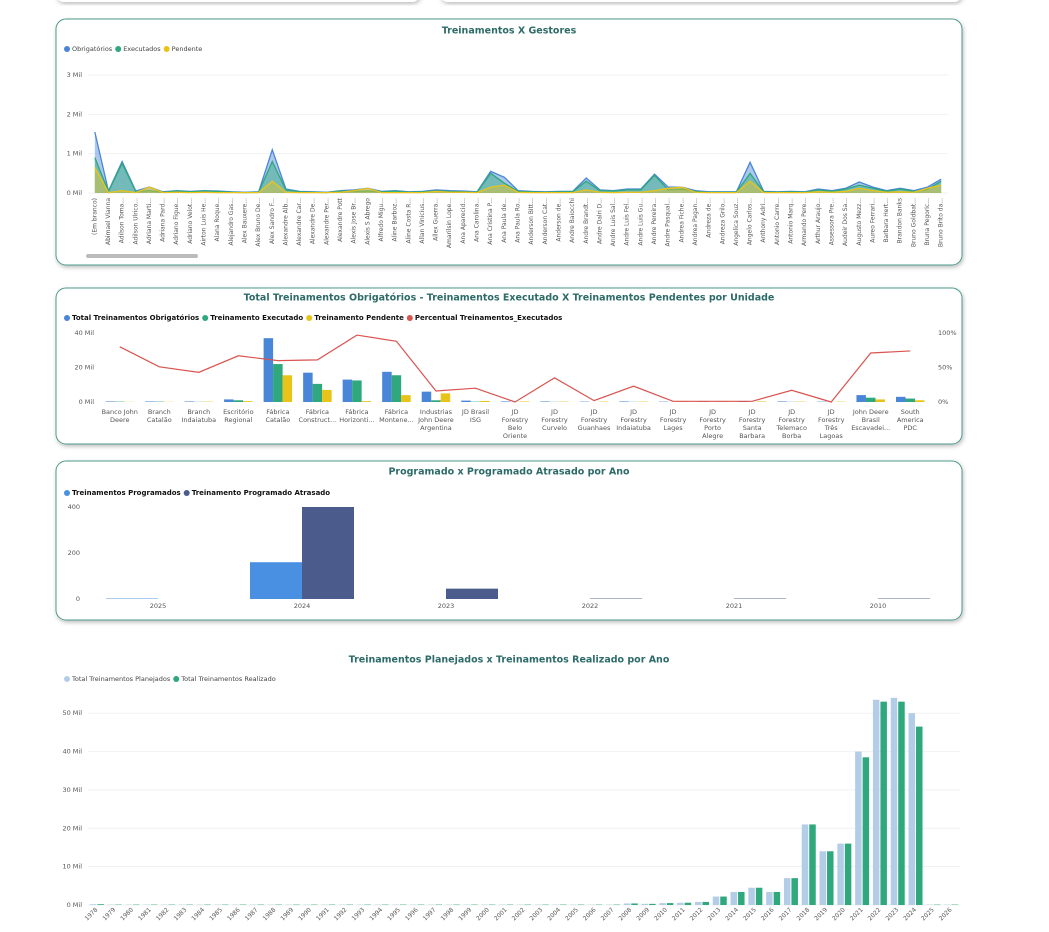 Image resolution: width=1049 pixels, height=932 pixels. I want to click on legend-label: Treinamento Programado Atrasado, so click(261, 493).